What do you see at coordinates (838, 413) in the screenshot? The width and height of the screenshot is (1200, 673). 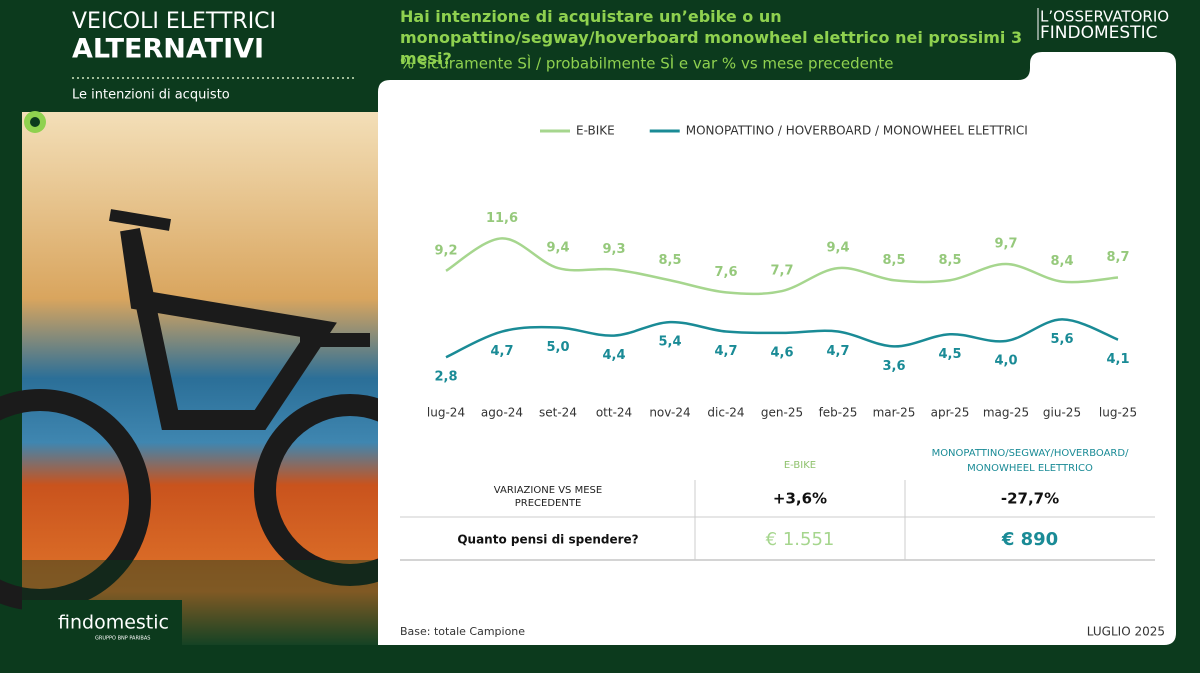 I see `x-tick-label: feb-25` at bounding box center [838, 413].